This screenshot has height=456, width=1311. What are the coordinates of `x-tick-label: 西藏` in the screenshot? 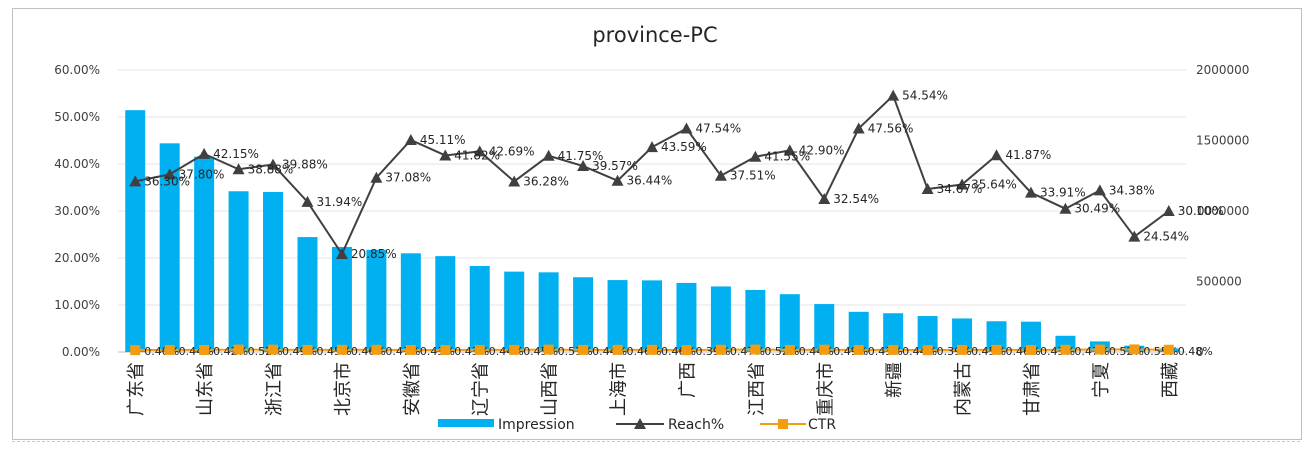 It's located at (1170, 380).